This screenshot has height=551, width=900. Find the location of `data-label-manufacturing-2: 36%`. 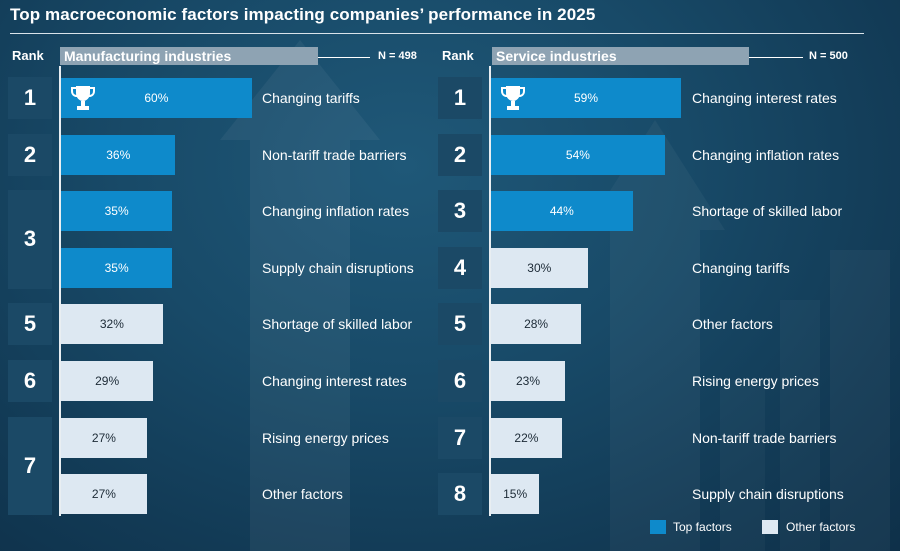

data-label-manufacturing-2: 36% is located at coordinates (118, 154).